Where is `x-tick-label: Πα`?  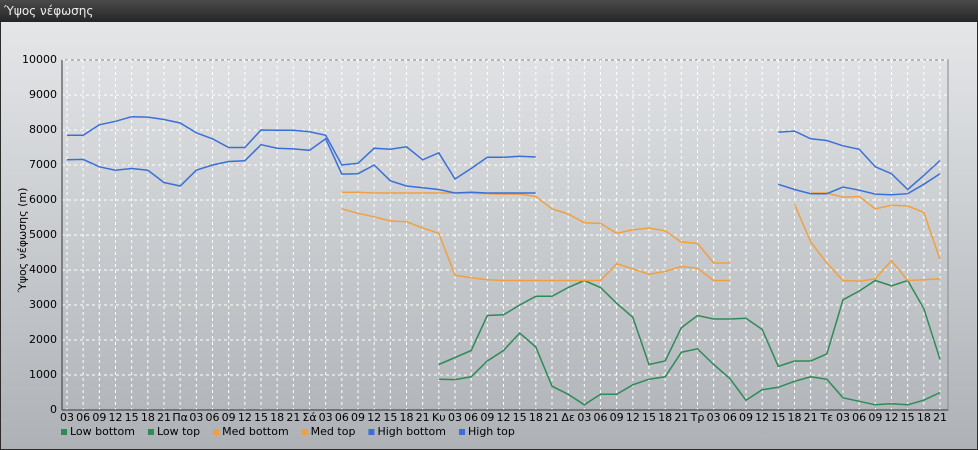 x-tick-label: Πα is located at coordinates (180, 417).